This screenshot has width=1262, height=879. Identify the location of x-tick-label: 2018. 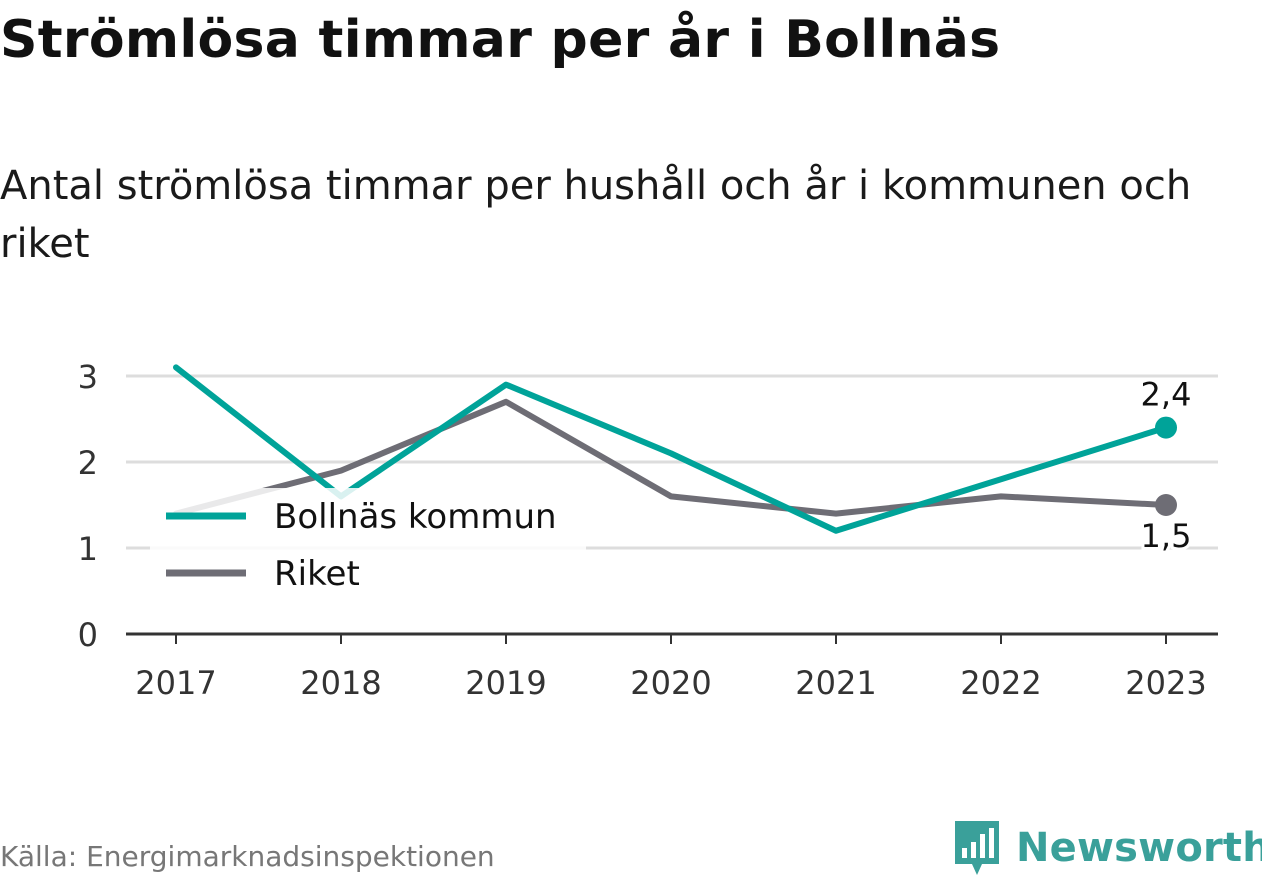
(340, 683).